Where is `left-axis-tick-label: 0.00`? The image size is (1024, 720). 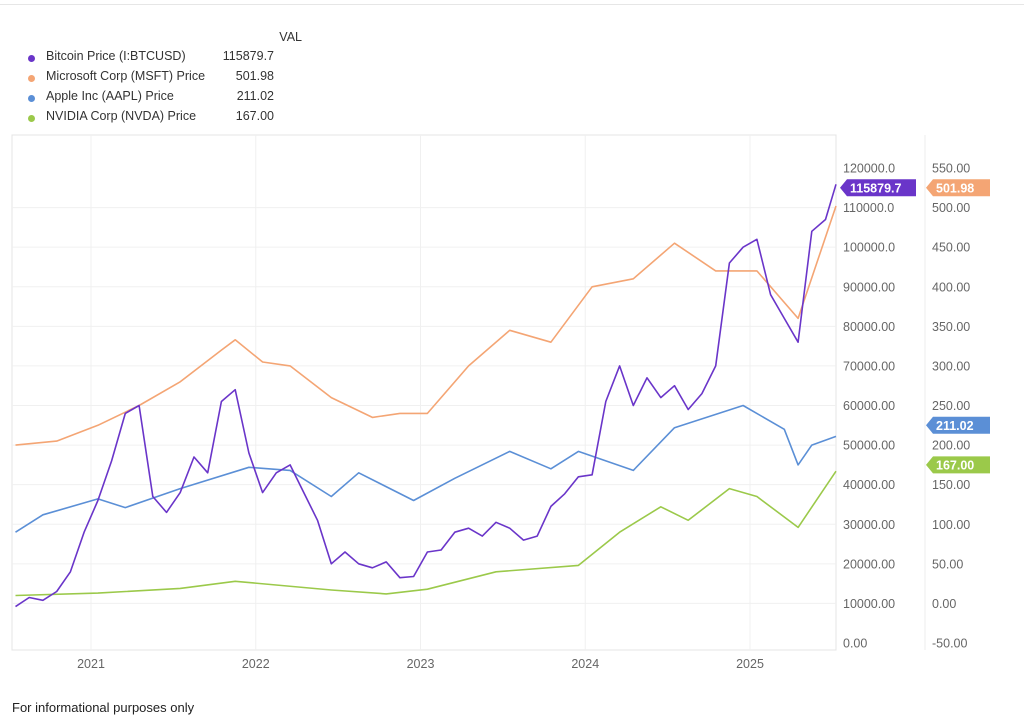
left-axis-tick-label: 0.00 is located at coordinates (855, 644).